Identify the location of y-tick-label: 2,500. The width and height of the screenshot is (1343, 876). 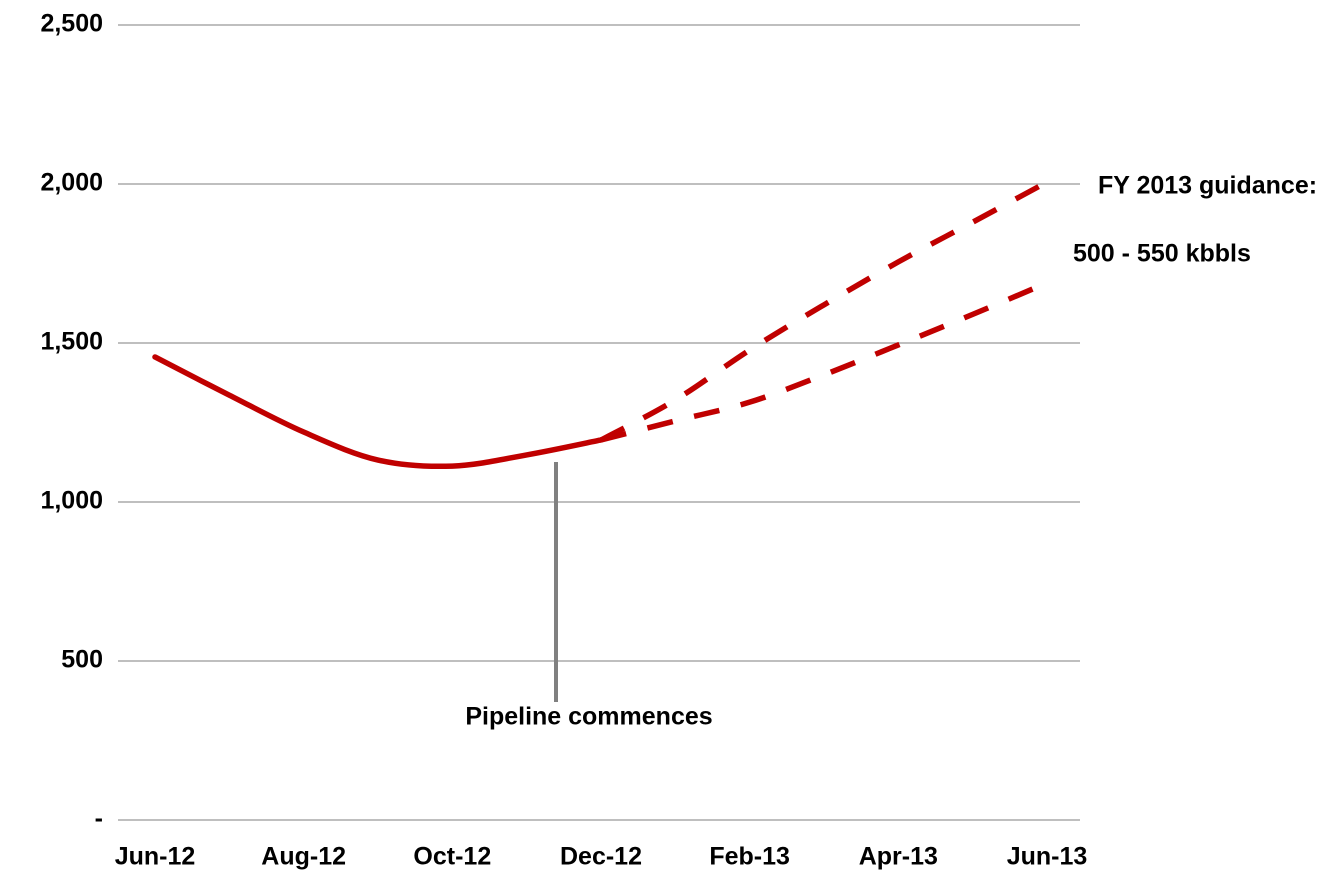
(71, 24).